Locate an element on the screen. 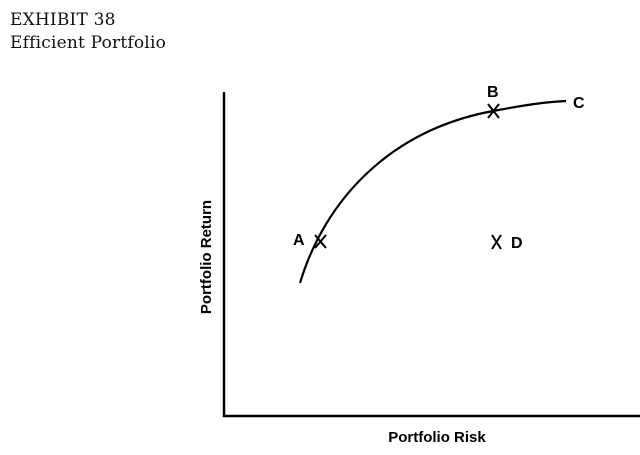 This screenshot has width=640, height=455. exhibit-number: EXHIBIT 38 is located at coordinates (63, 20).